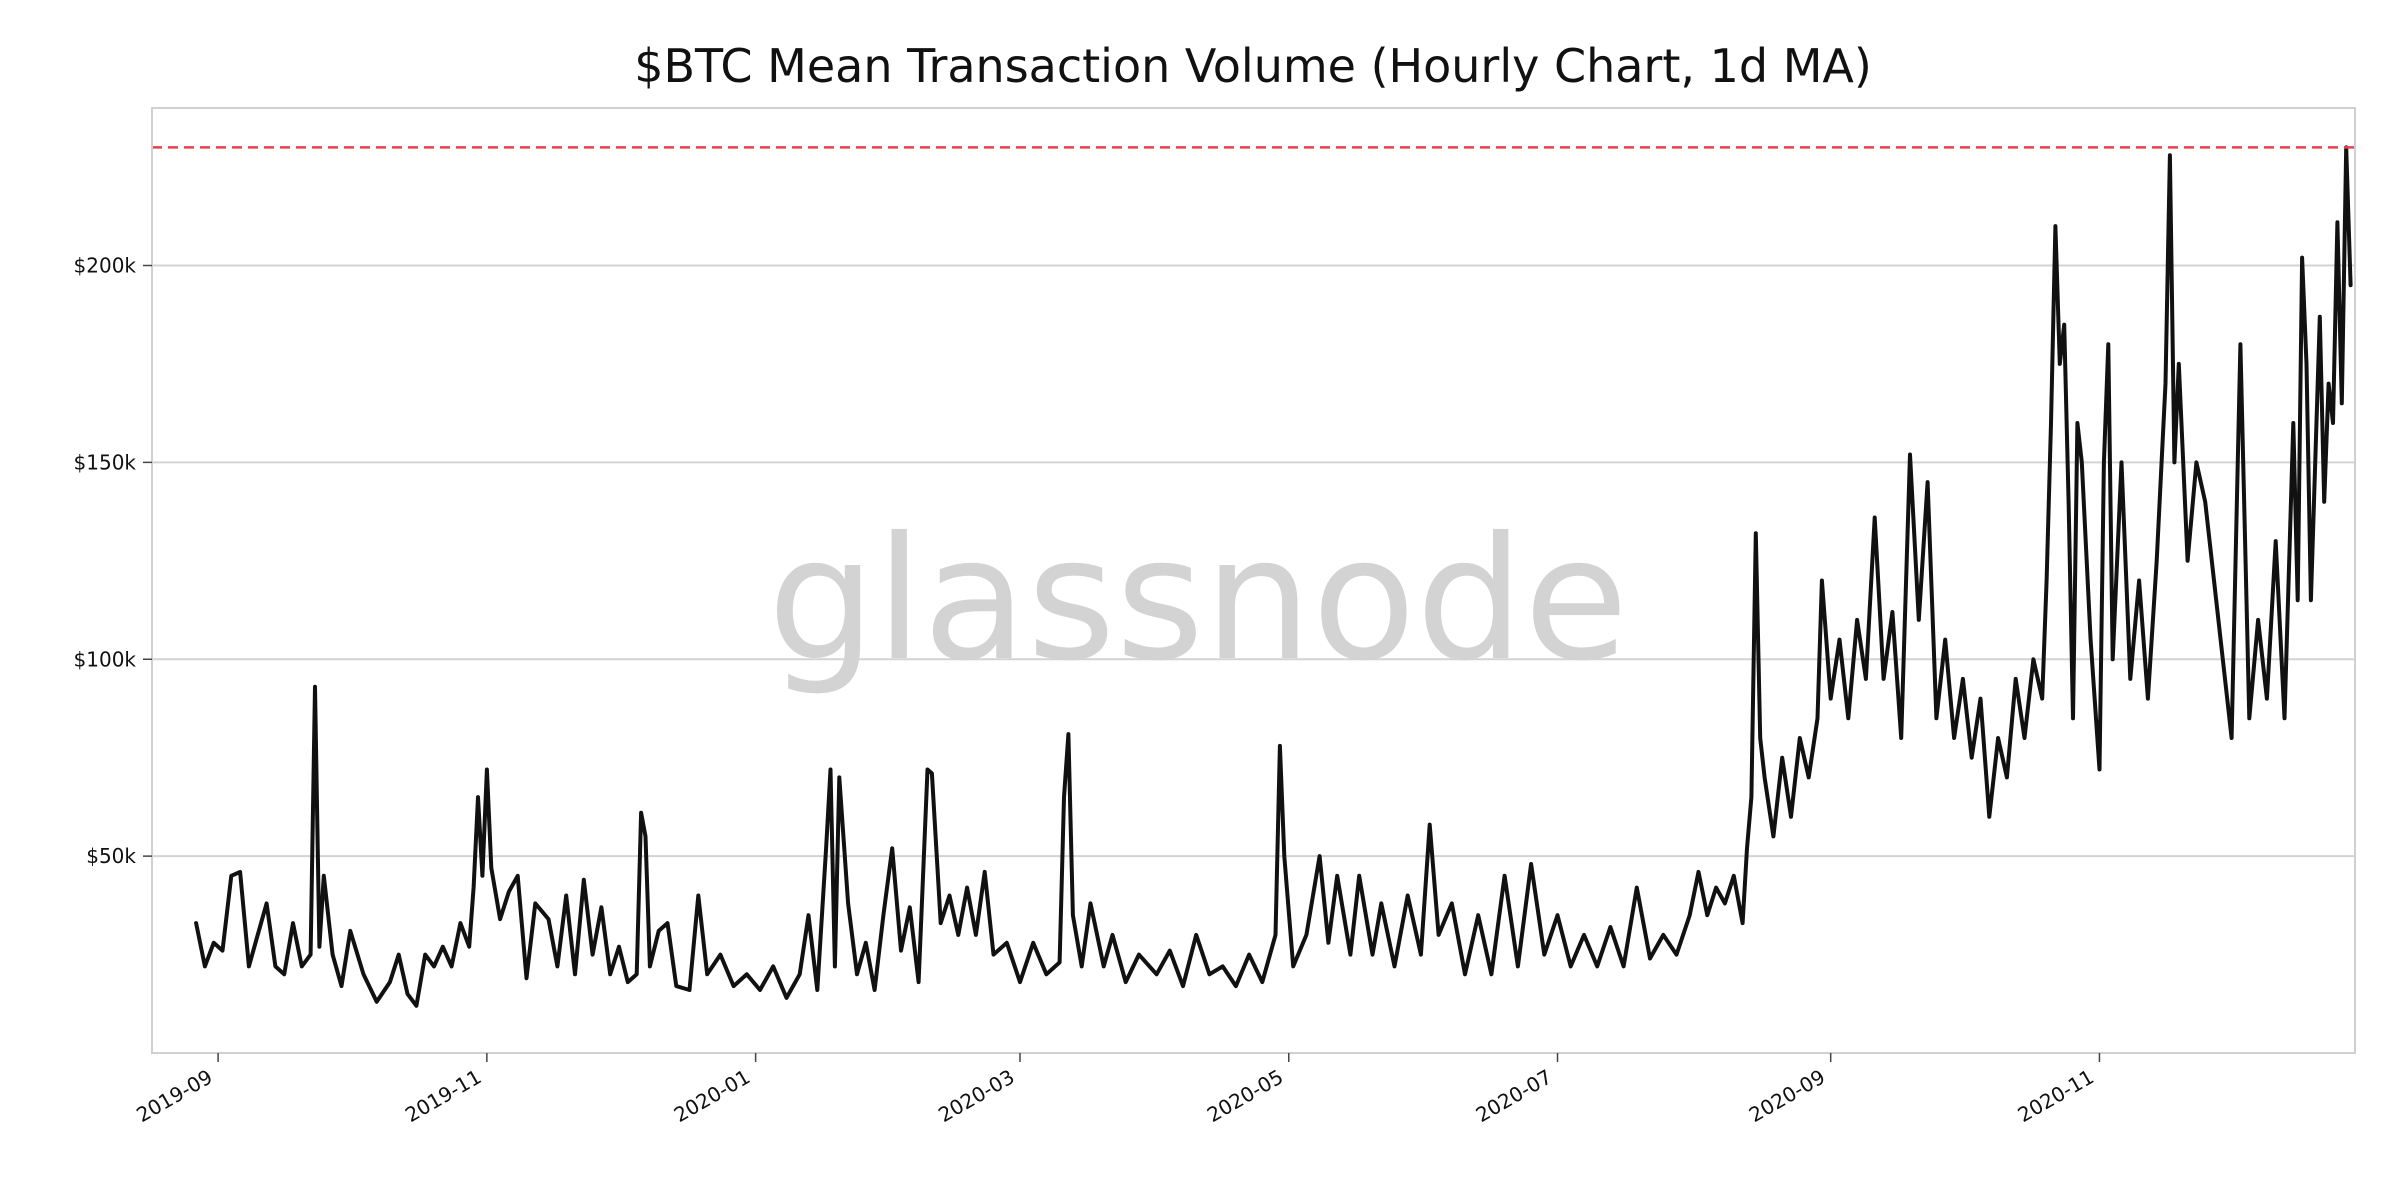 This screenshot has width=2400, height=1200. I want to click on y-axis: $50k $100k $150k $200k, so click(113, 561).